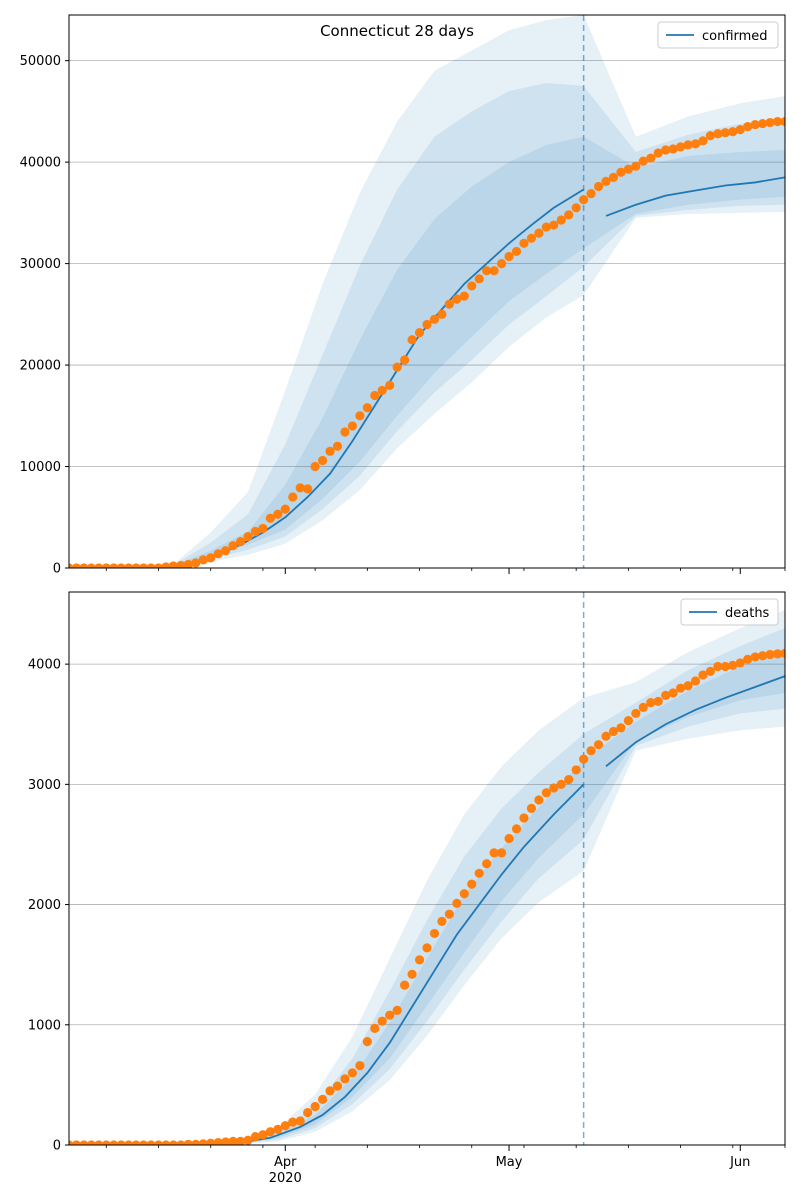 The height and width of the screenshot is (1200, 800). What do you see at coordinates (40, 467) in the screenshot?
I see `y-tick-label: 10000` at bounding box center [40, 467].